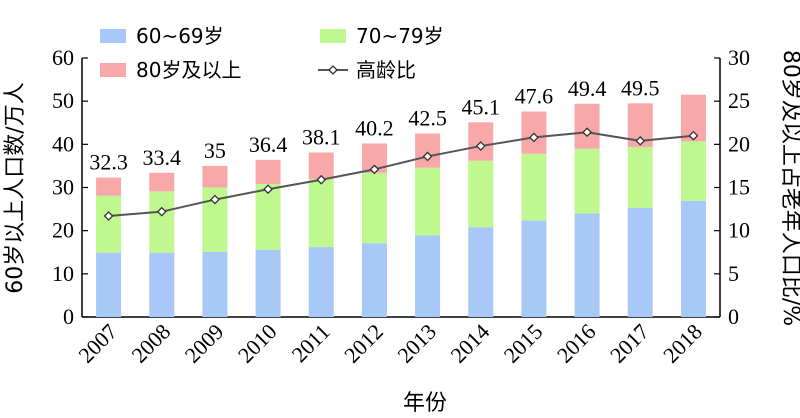 This screenshot has width=800, height=418. I want to click on x-tick-label: 2017, so click(629, 343).